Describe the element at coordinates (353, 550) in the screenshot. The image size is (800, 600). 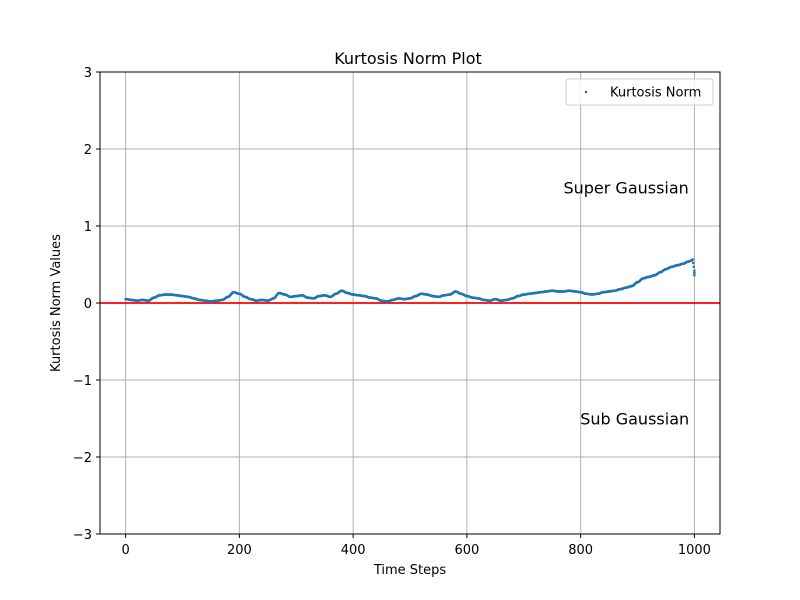
I see `x-tick-label: 400` at that location.